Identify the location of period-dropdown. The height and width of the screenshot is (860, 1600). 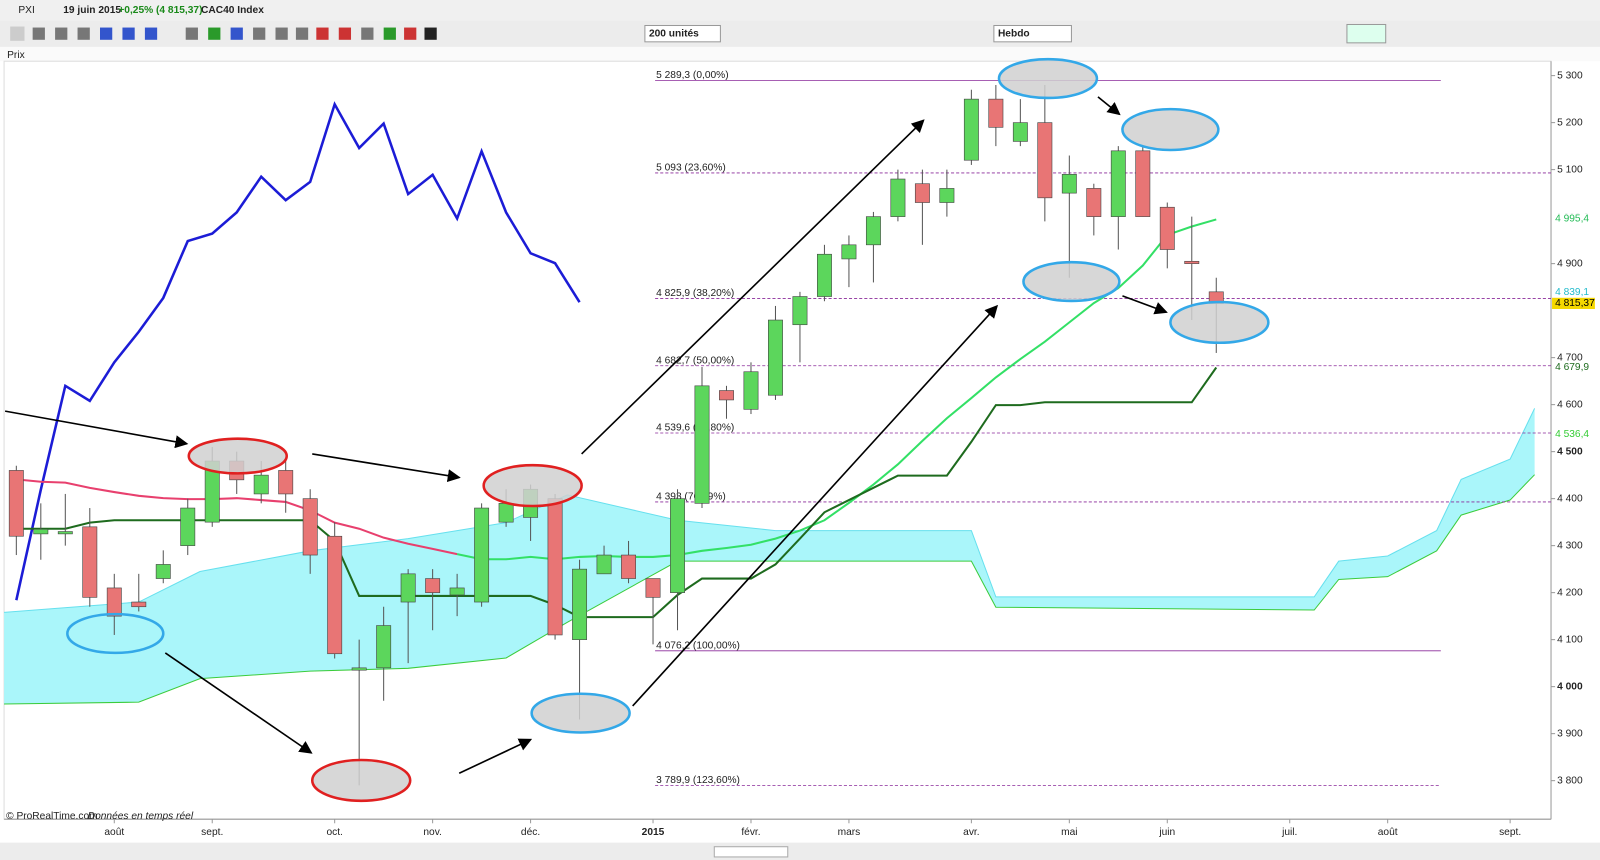
(1032, 33).